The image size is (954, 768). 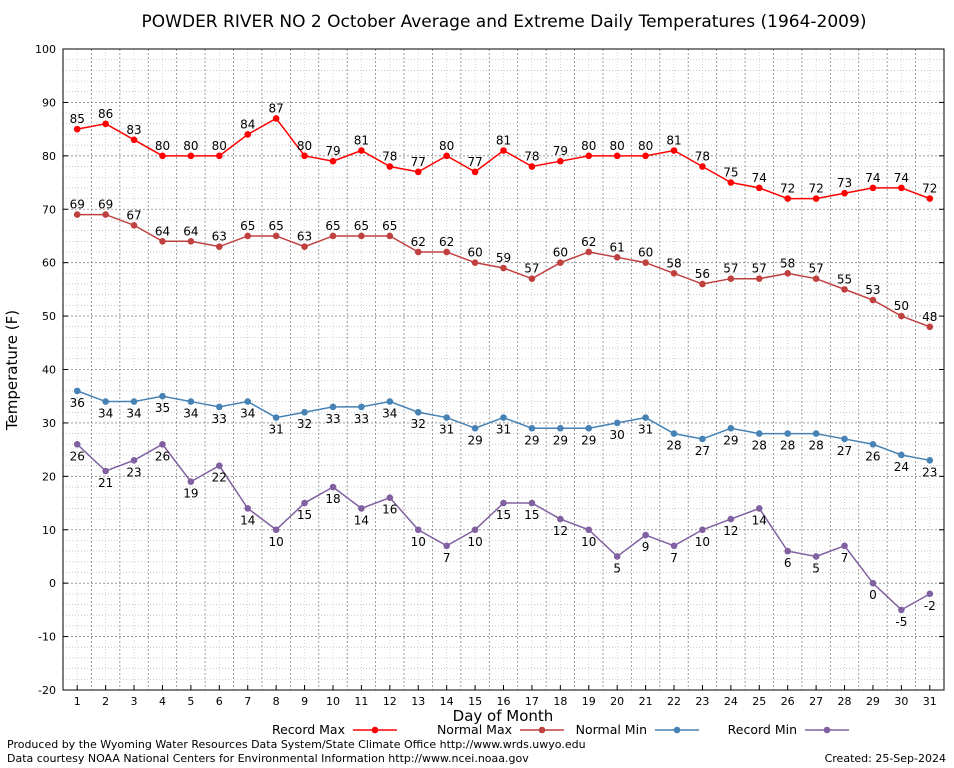 I want to click on data-label: 57, so click(x=531, y=269).